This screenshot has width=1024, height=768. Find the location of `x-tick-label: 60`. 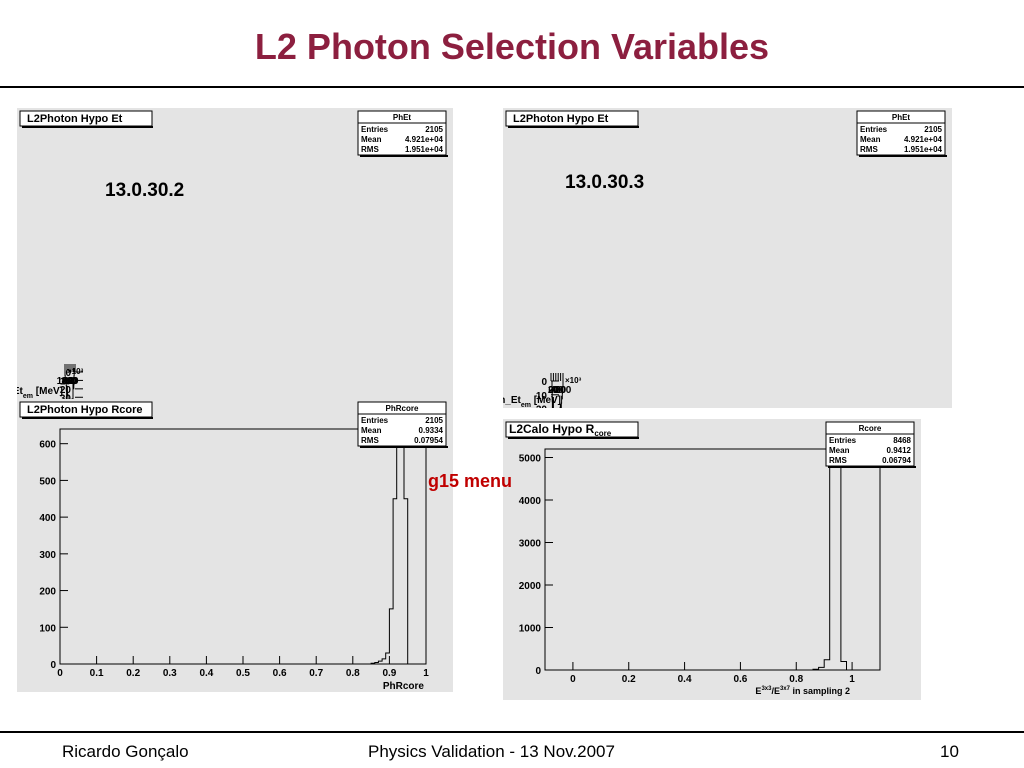

x-tick-label: 60 is located at coordinates (69, 381).